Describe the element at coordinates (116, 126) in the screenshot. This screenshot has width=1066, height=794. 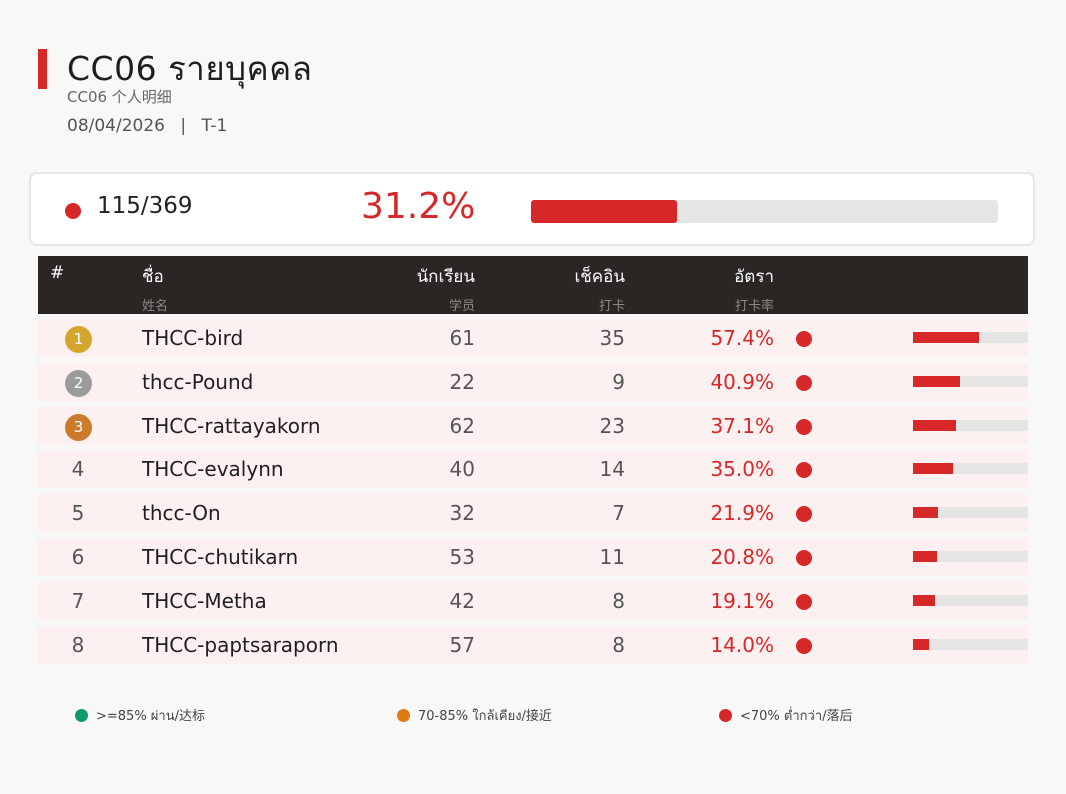
I see `report-date: 08/04/2026` at that location.